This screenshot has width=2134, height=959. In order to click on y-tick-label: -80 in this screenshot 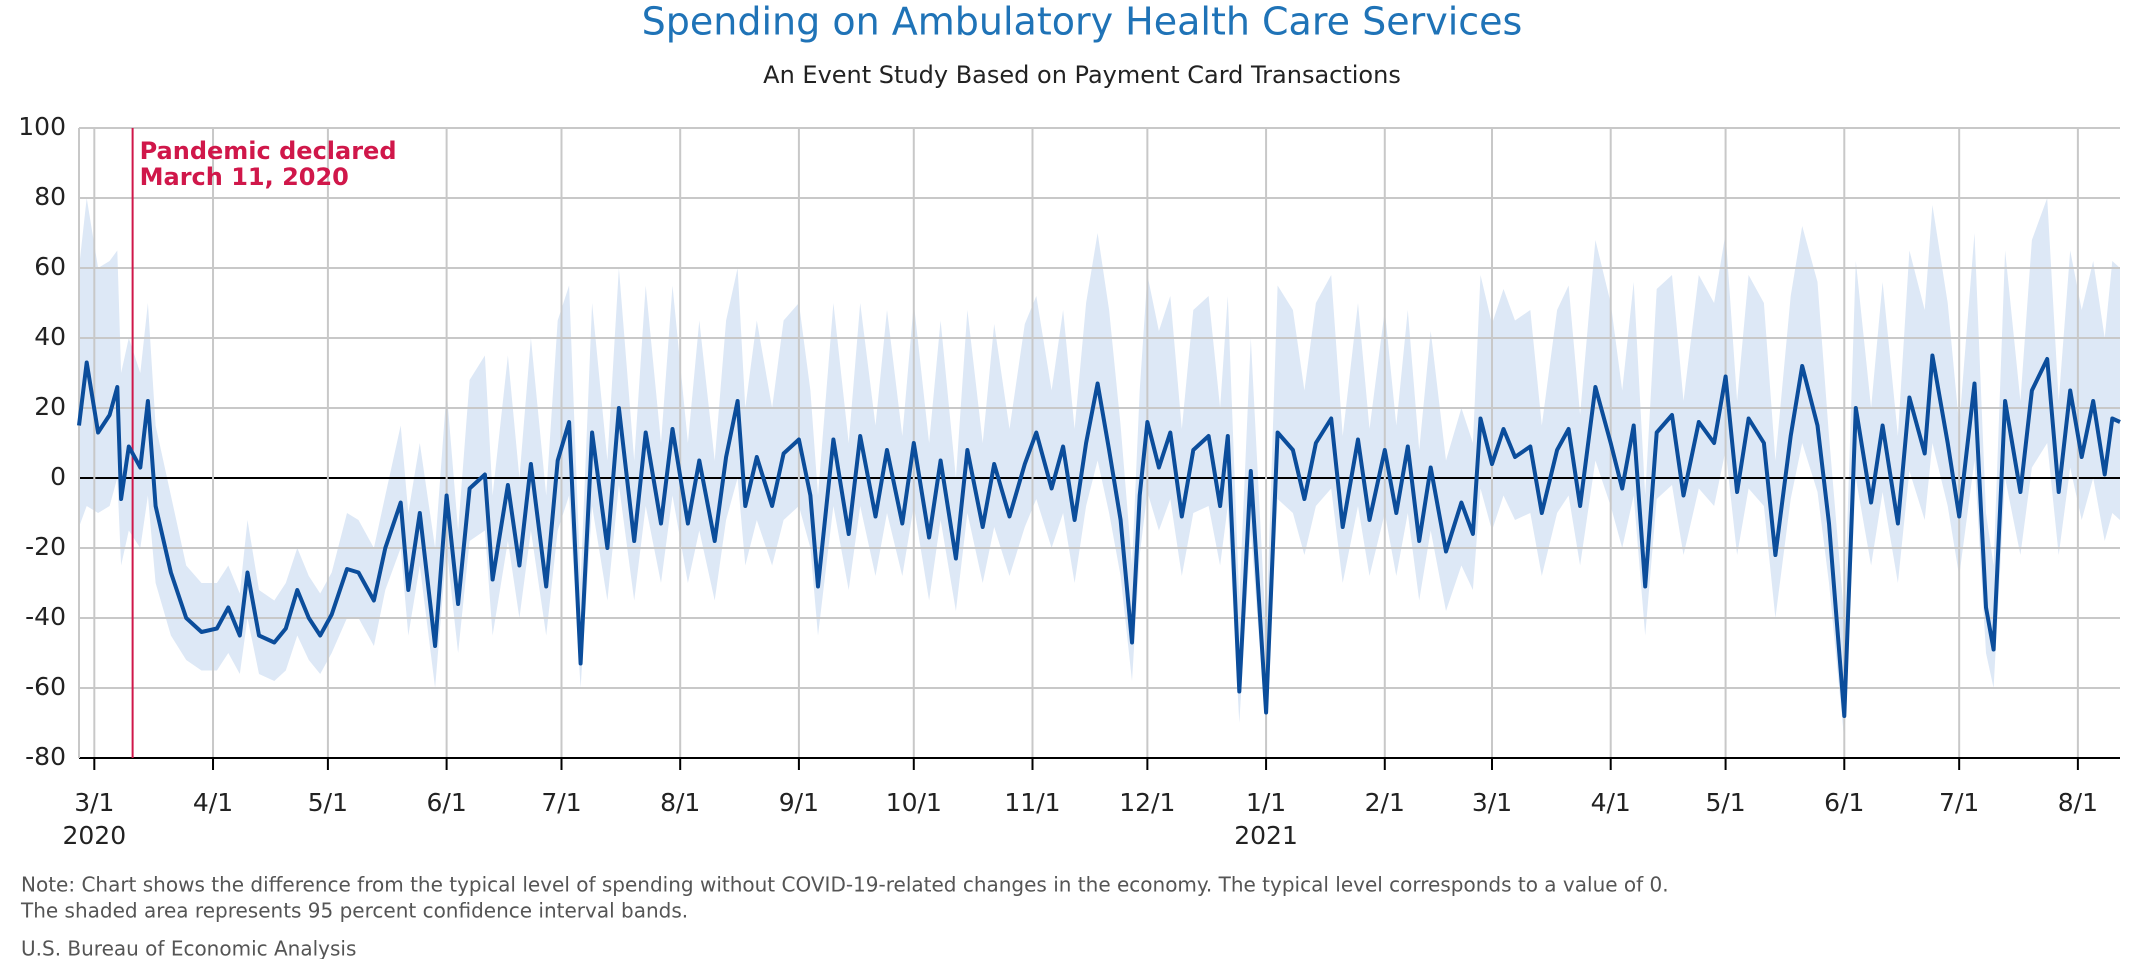, I will do `click(45, 756)`.